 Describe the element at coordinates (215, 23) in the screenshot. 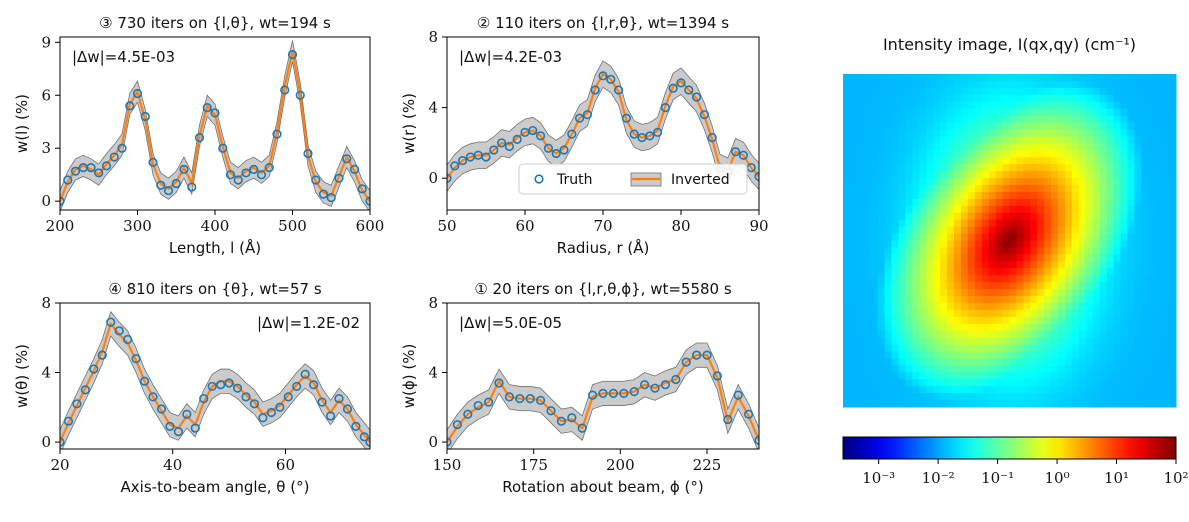

I see `chart-title: ③ 730 iters on {l,θ}, wt=194 s` at that location.